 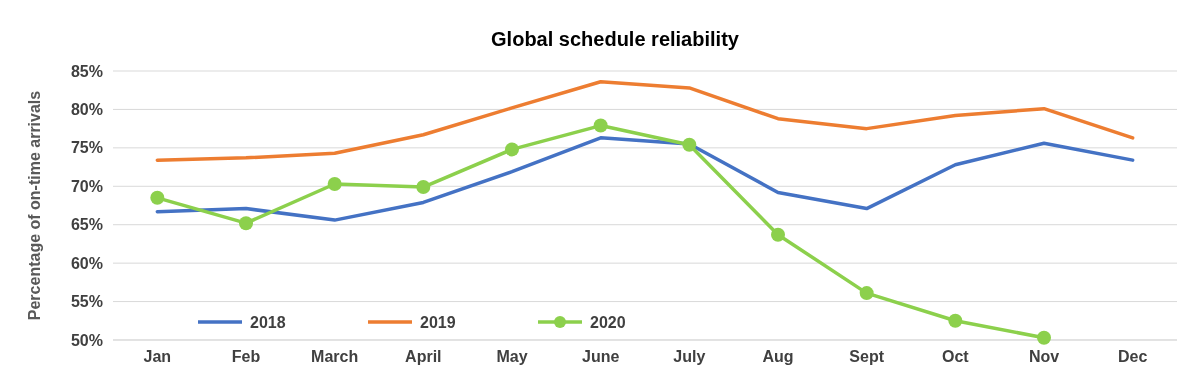 I want to click on x-tick-label: May, so click(x=512, y=356).